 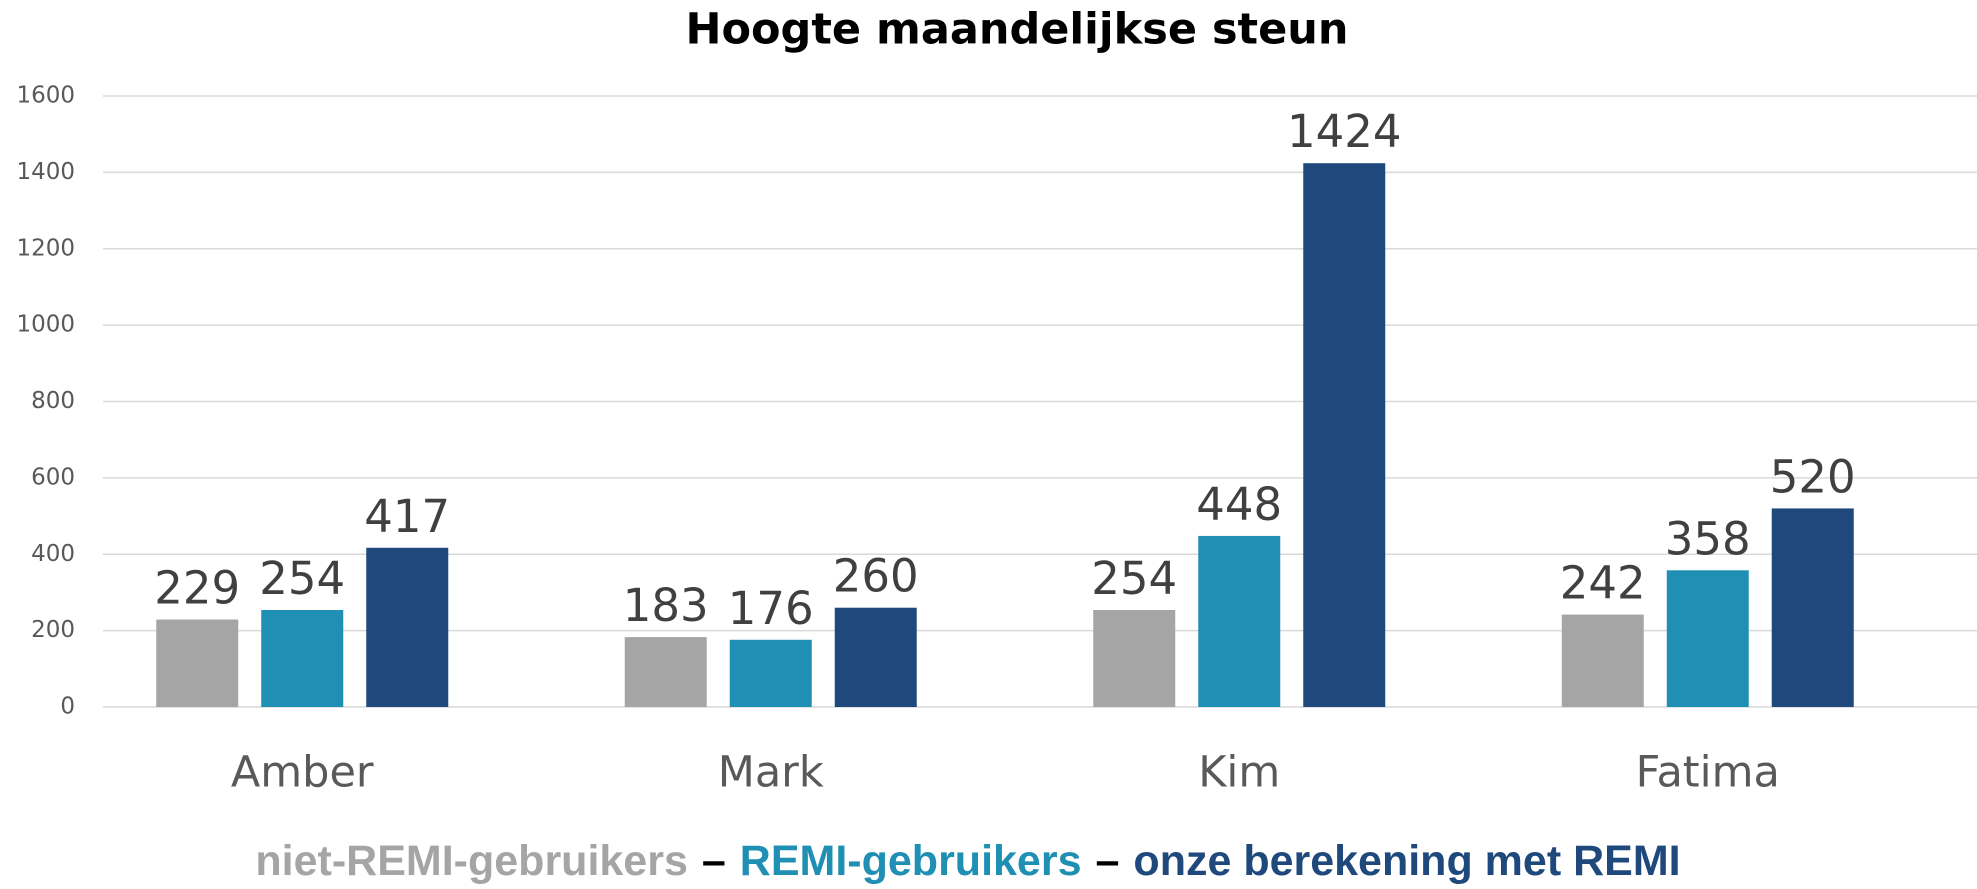 I want to click on value-label: 183, so click(x=666, y=605).